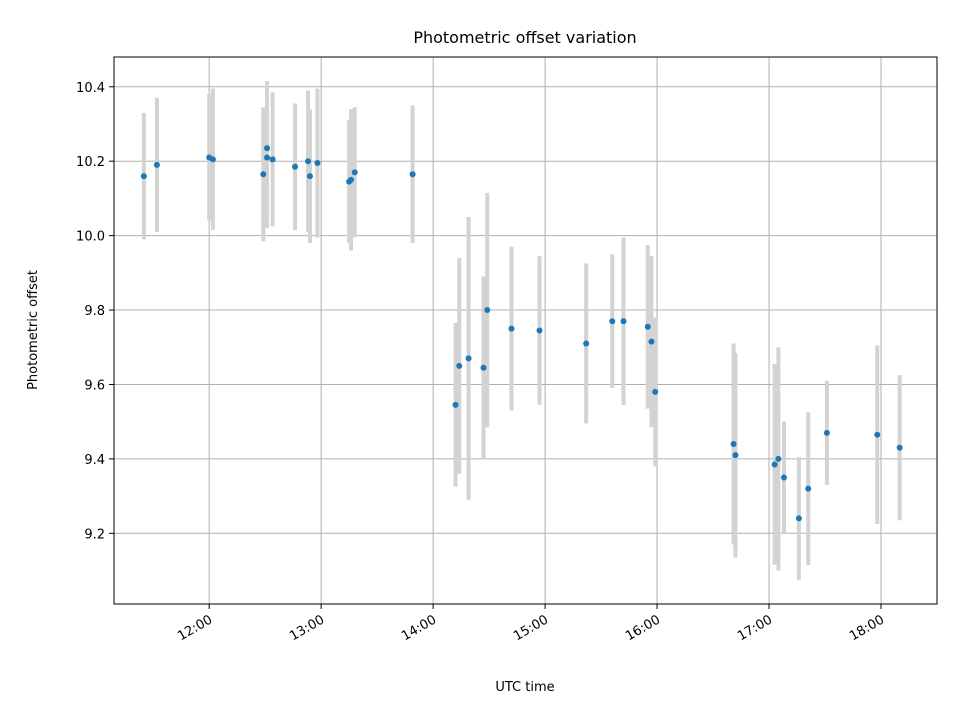 The width and height of the screenshot is (960, 720). I want to click on y-tick-label: 9.8, so click(94, 311).